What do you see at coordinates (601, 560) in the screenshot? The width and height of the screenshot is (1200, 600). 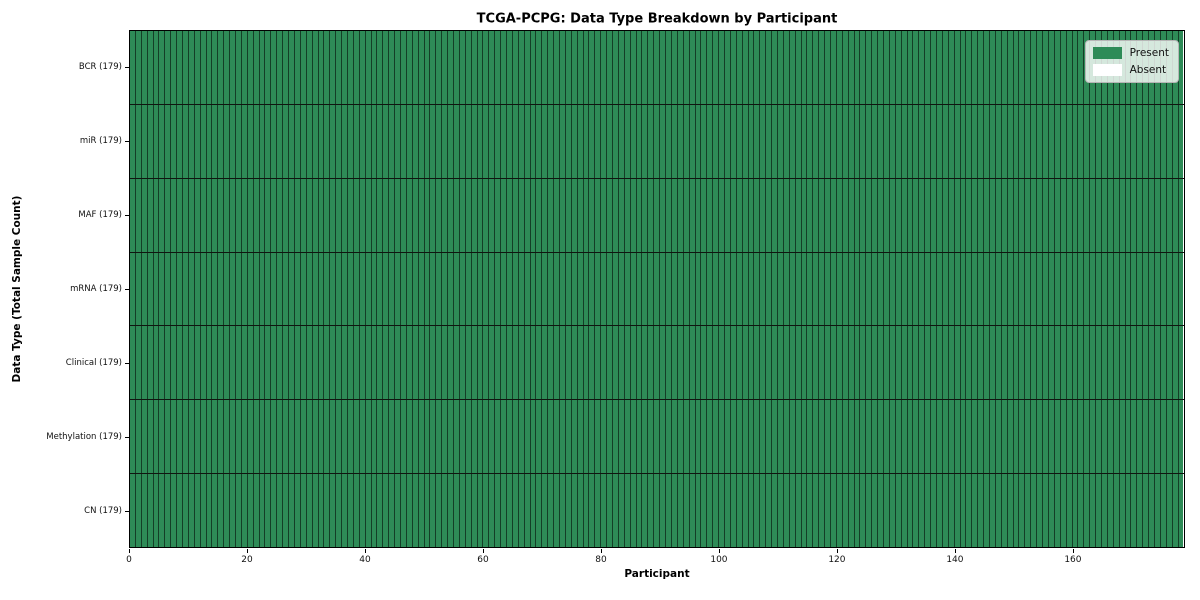 I see `x-tick-label: 80` at bounding box center [601, 560].